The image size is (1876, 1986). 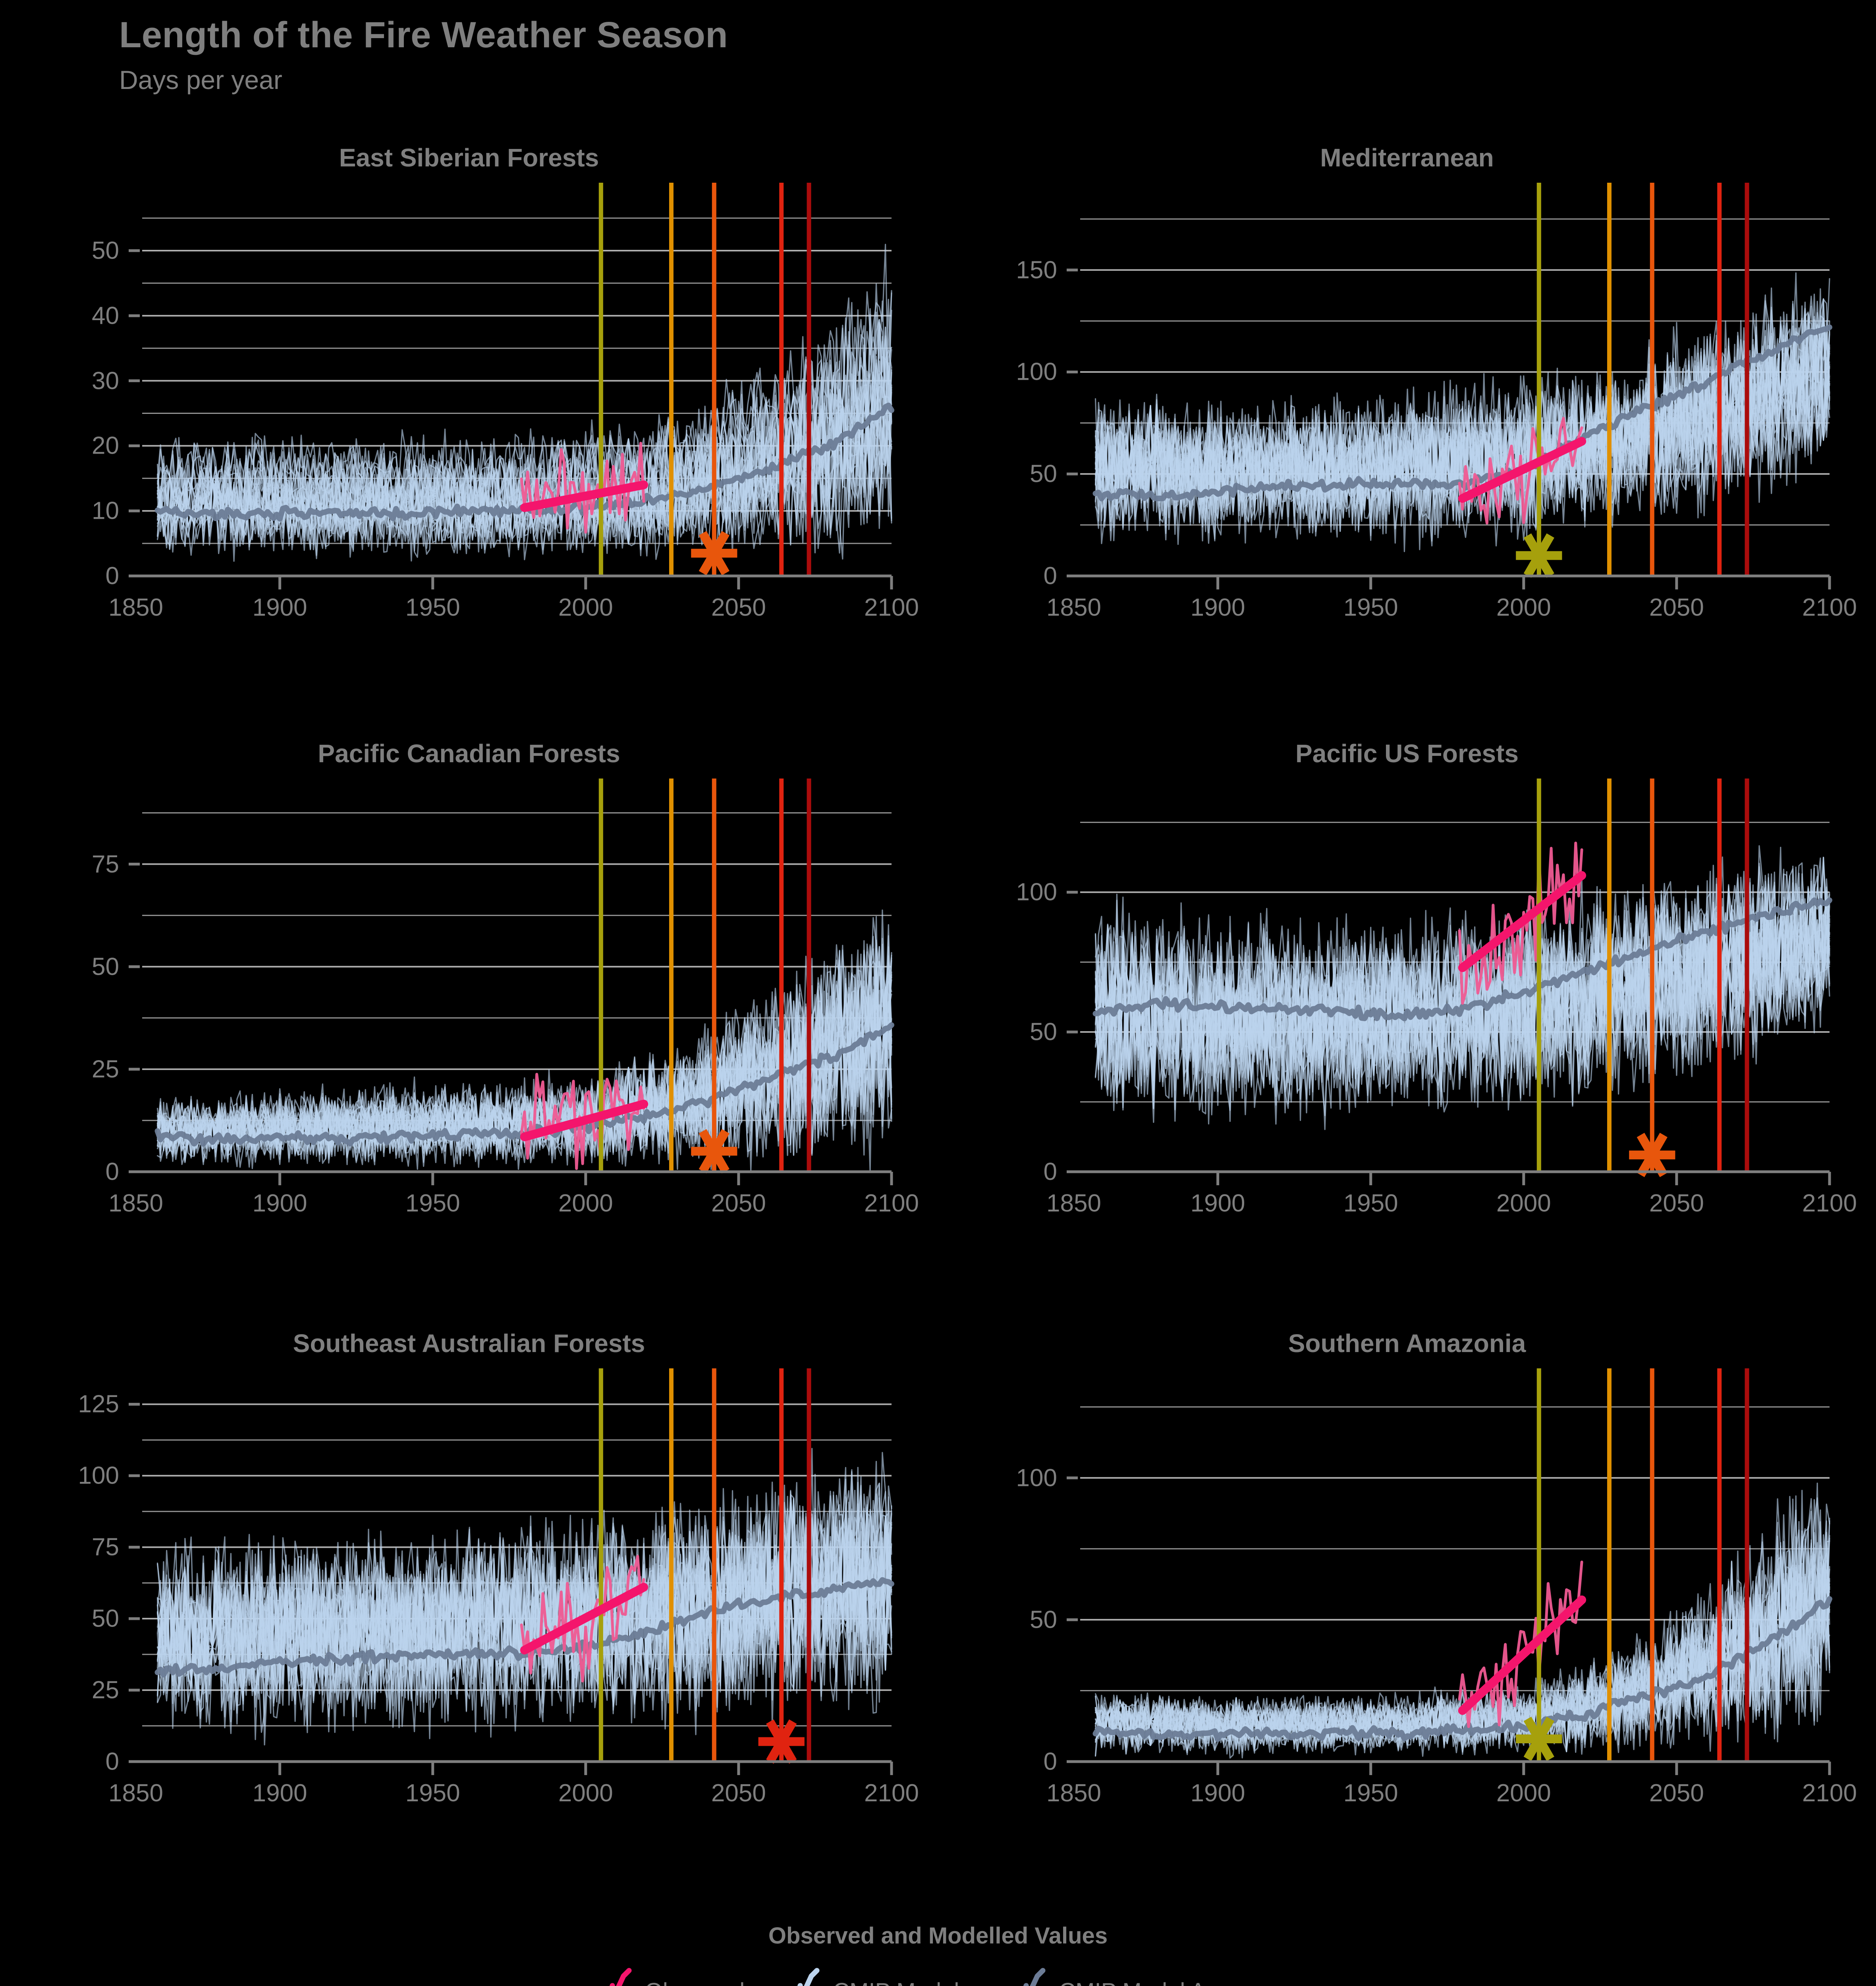 What do you see at coordinates (1407, 1343) in the screenshot?
I see `panel-title: Southern Amazonia` at bounding box center [1407, 1343].